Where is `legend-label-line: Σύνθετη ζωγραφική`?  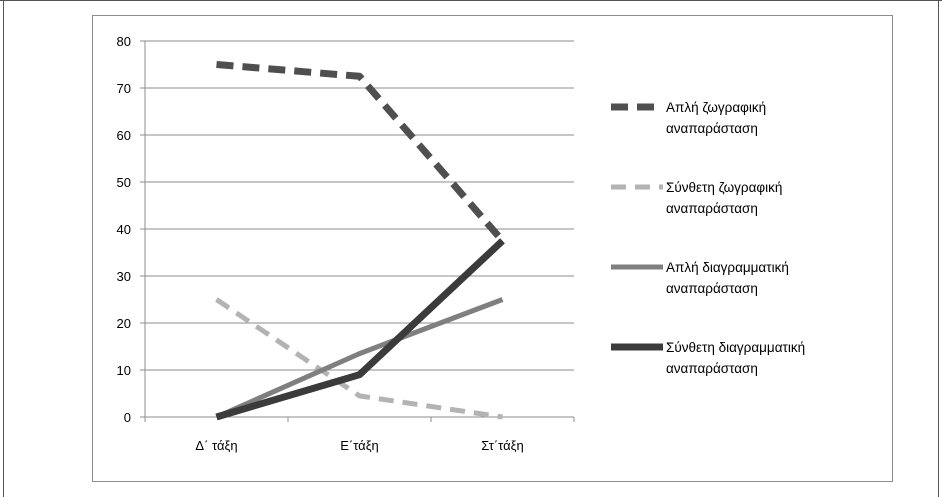
legend-label-line: Σύνθετη ζωγραφική is located at coordinates (724, 187).